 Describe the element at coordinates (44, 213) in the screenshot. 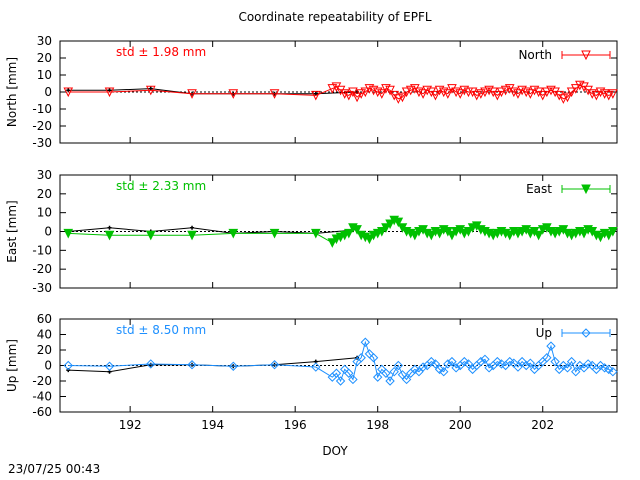

I see `y-tick-label: 10` at that location.